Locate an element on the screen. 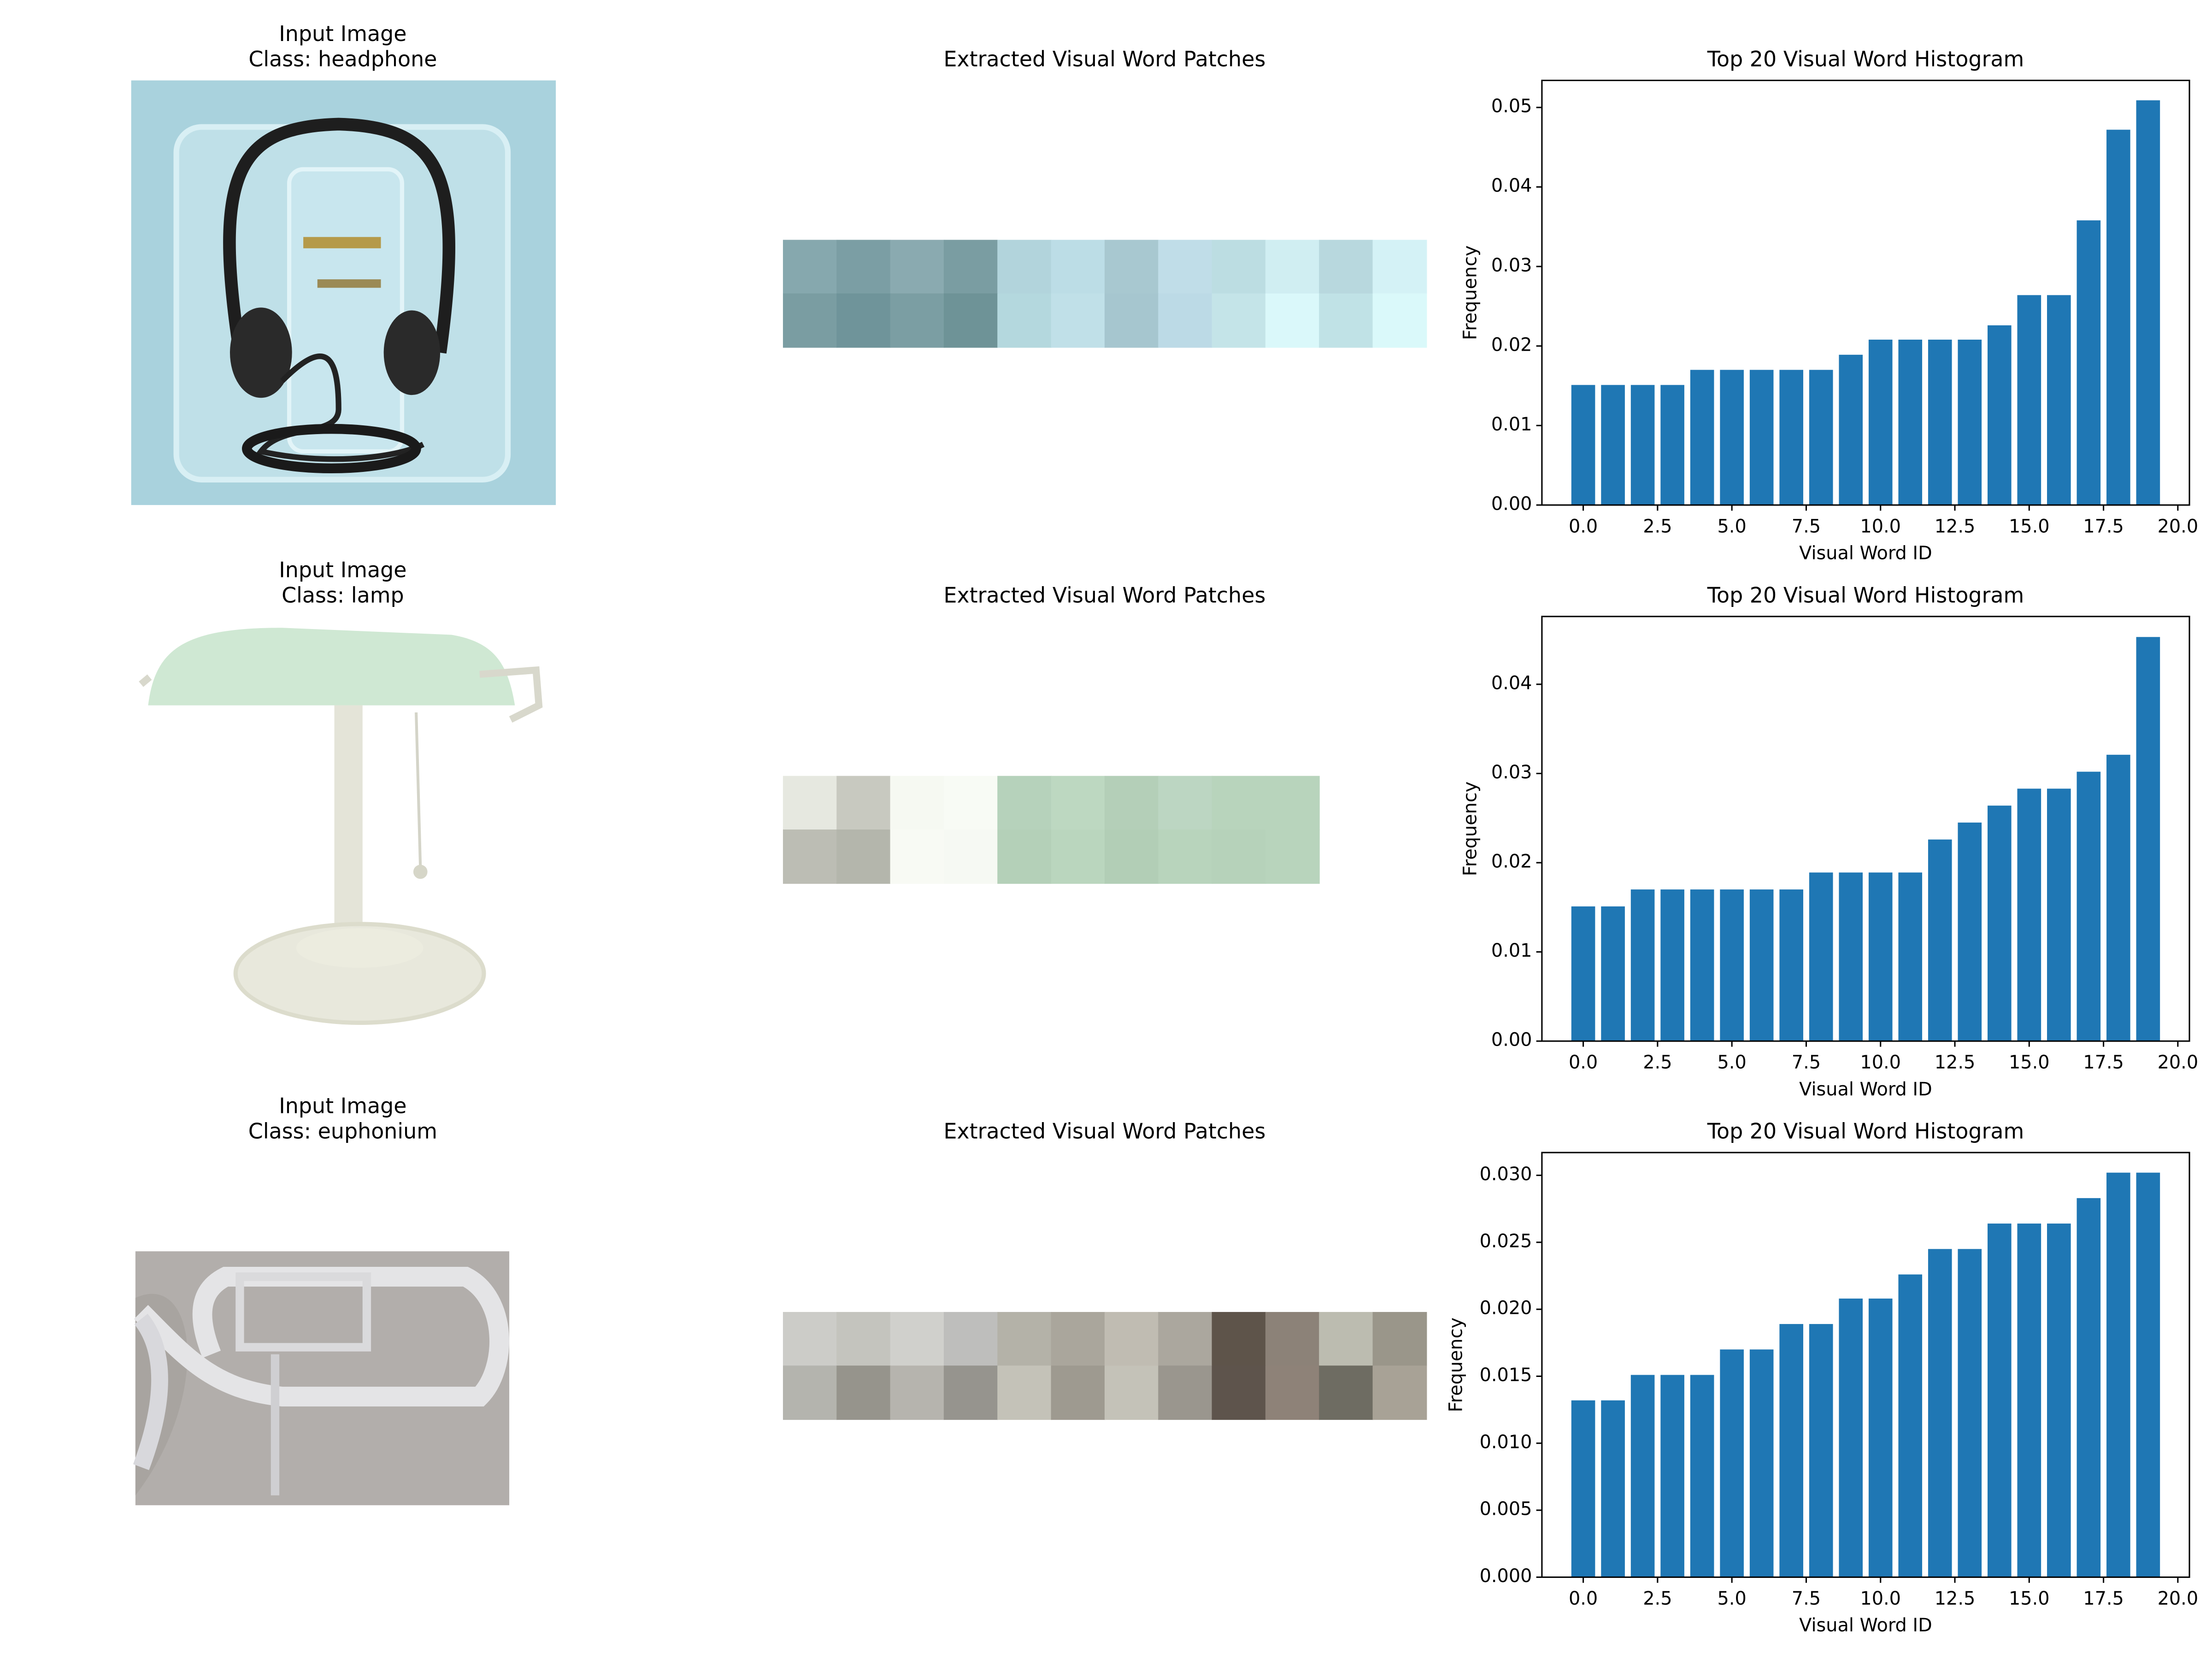 The image size is (2212, 1659). lamp-image is located at coordinates (341, 826).